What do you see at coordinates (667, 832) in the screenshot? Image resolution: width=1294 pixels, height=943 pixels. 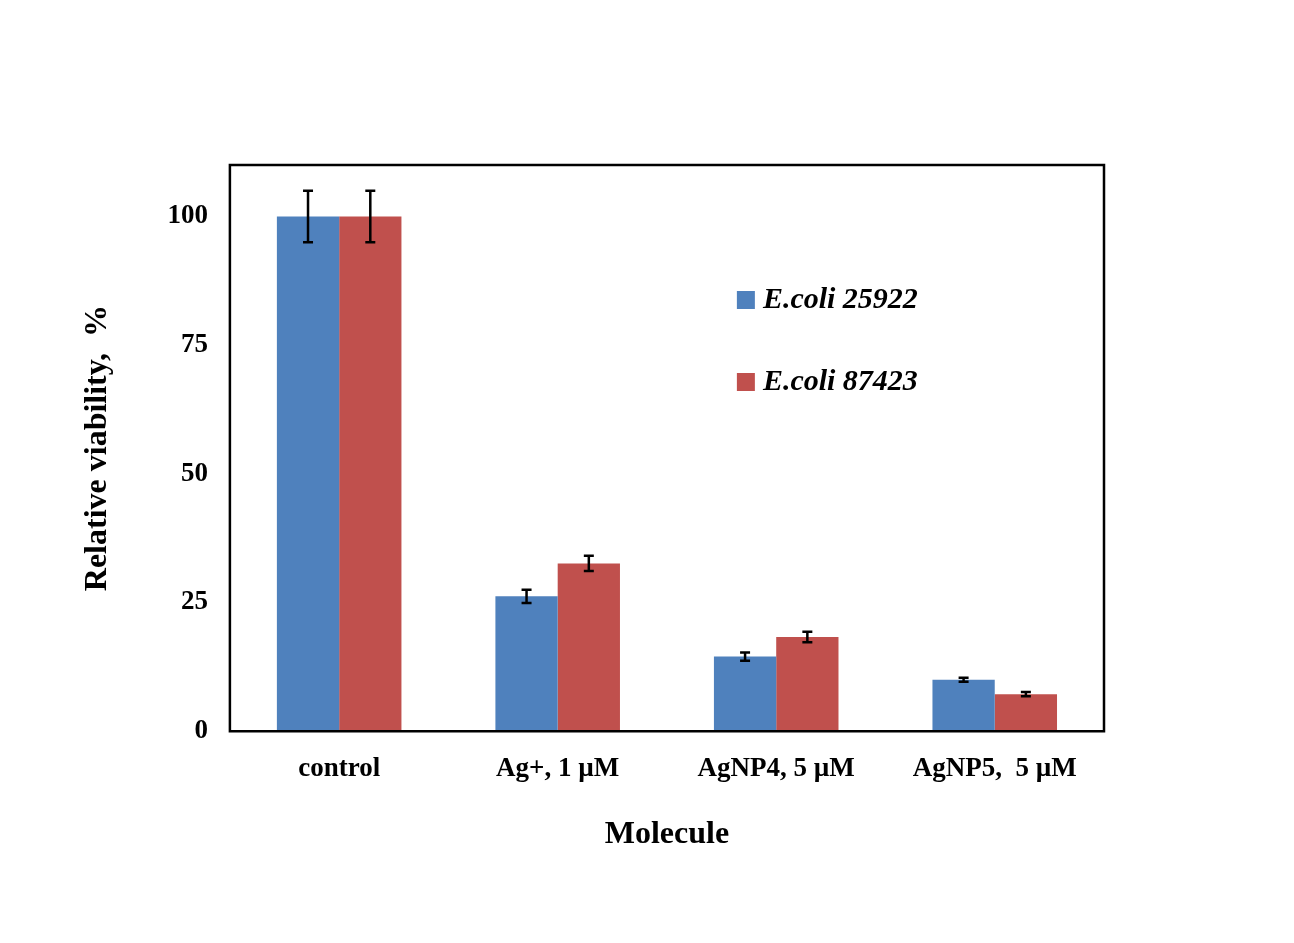 I see `x-axis-title: Molecule` at bounding box center [667, 832].